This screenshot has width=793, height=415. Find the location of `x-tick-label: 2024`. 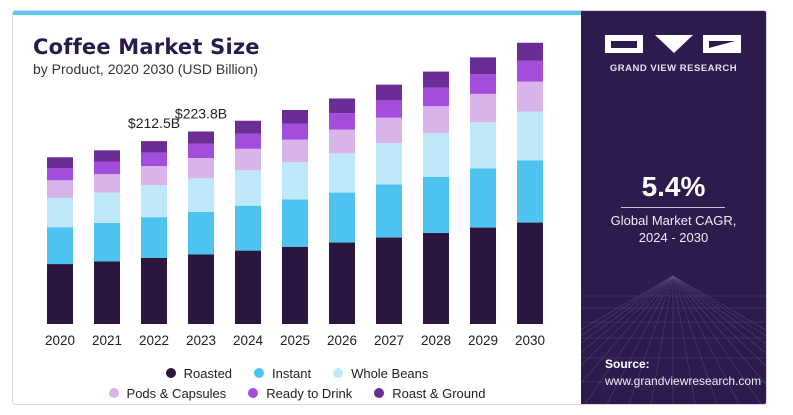

x-tick-label: 2024 is located at coordinates (248, 340).